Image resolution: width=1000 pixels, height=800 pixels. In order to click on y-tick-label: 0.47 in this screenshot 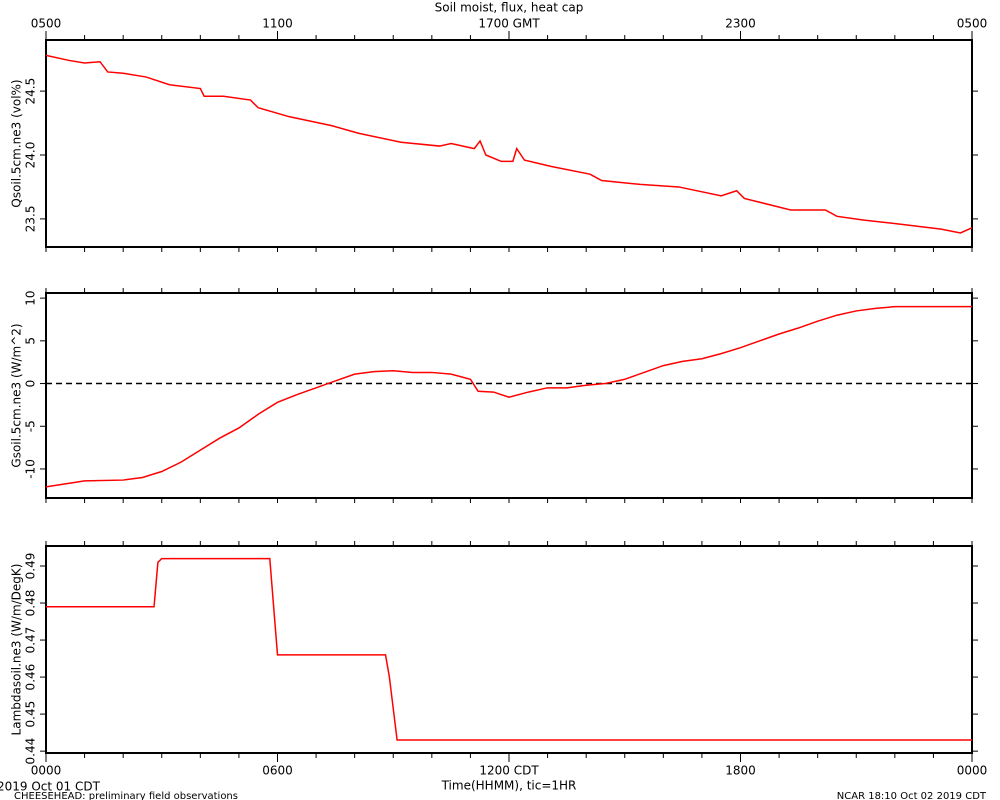, I will do `click(31, 640)`.